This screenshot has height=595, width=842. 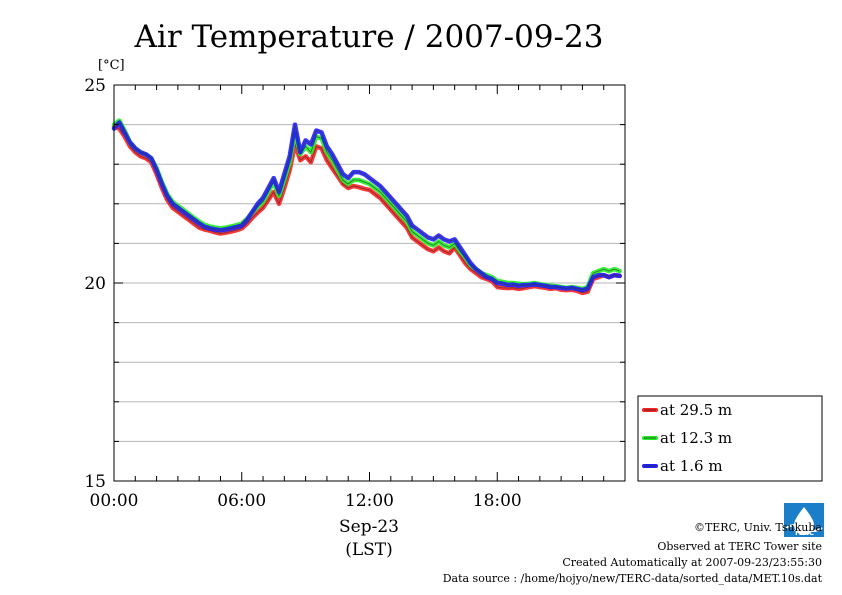 I want to click on legend-label-0: at 29.5 m, so click(x=696, y=410).